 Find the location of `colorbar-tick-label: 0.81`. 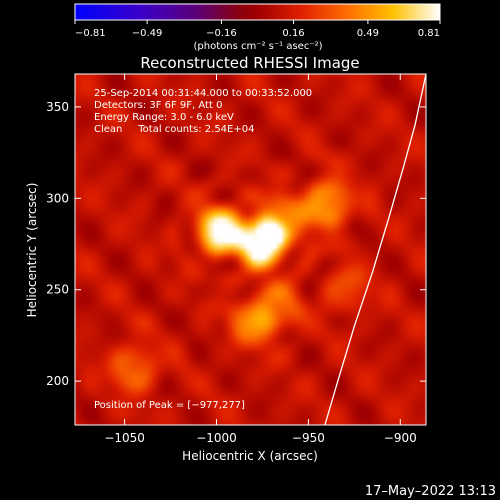

colorbar-tick-label: 0.81 is located at coordinates (429, 33).